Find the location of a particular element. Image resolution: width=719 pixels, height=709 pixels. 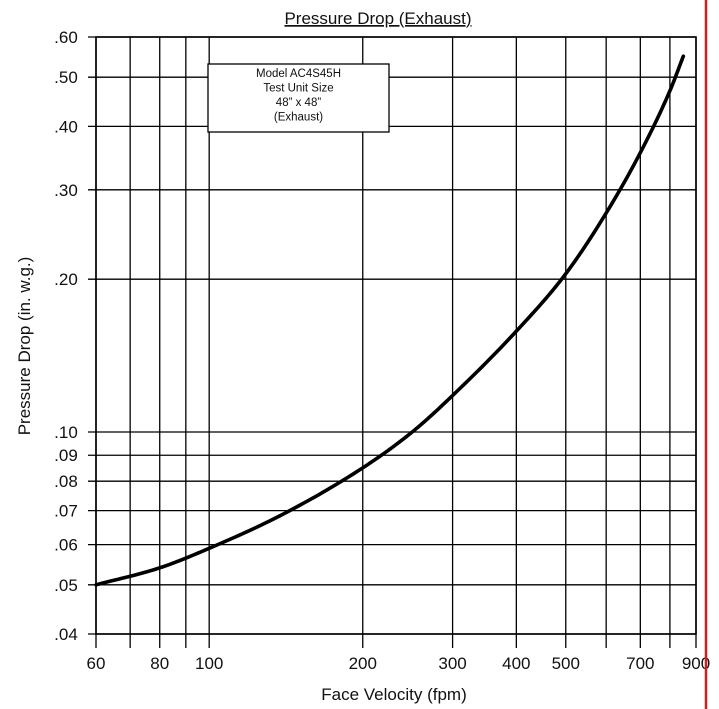

chart-title: Pressure Drop (Exhaust) is located at coordinates (377, 18).